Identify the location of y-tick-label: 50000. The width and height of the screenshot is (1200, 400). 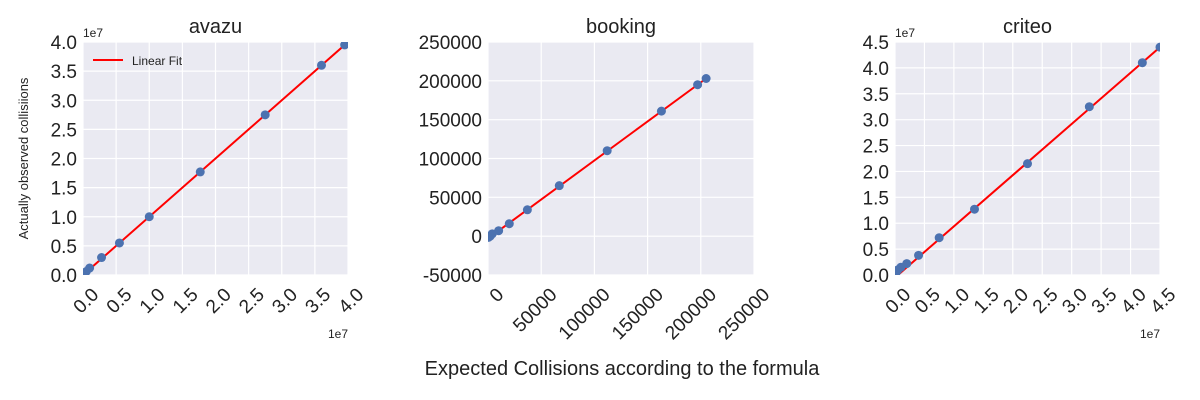
(455, 198).